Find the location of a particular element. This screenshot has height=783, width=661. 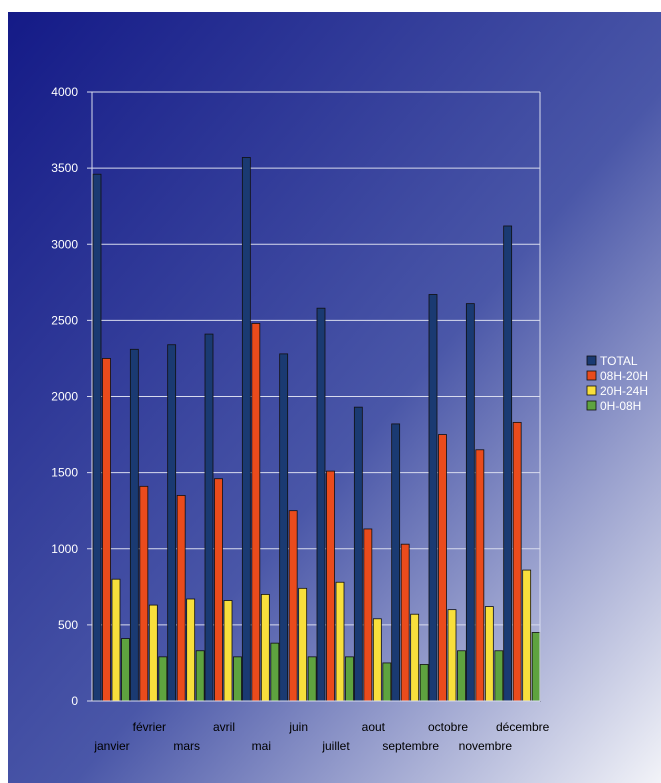

bar-0h-08h-juin is located at coordinates (312, 679).